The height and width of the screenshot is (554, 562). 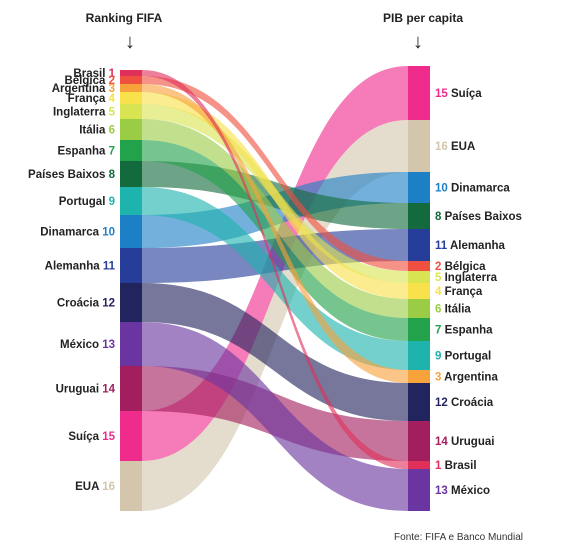 I want to click on fifa-country-name: Bélgica, so click(x=86, y=81).